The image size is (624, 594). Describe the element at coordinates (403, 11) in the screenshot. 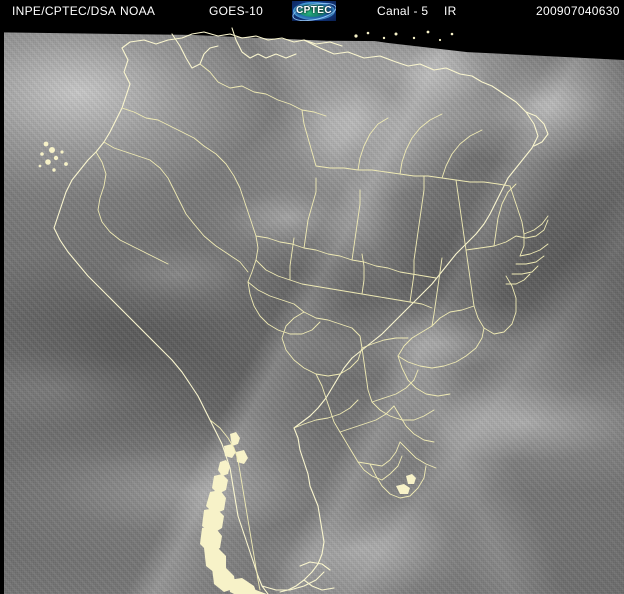

I see `channel-label: Canal - 5` at that location.